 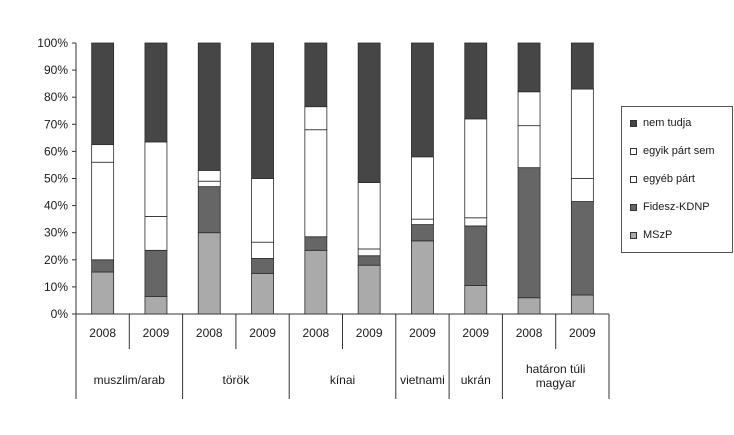 What do you see at coordinates (56, 206) in the screenshot?
I see `y-tick-label: 40%` at bounding box center [56, 206].